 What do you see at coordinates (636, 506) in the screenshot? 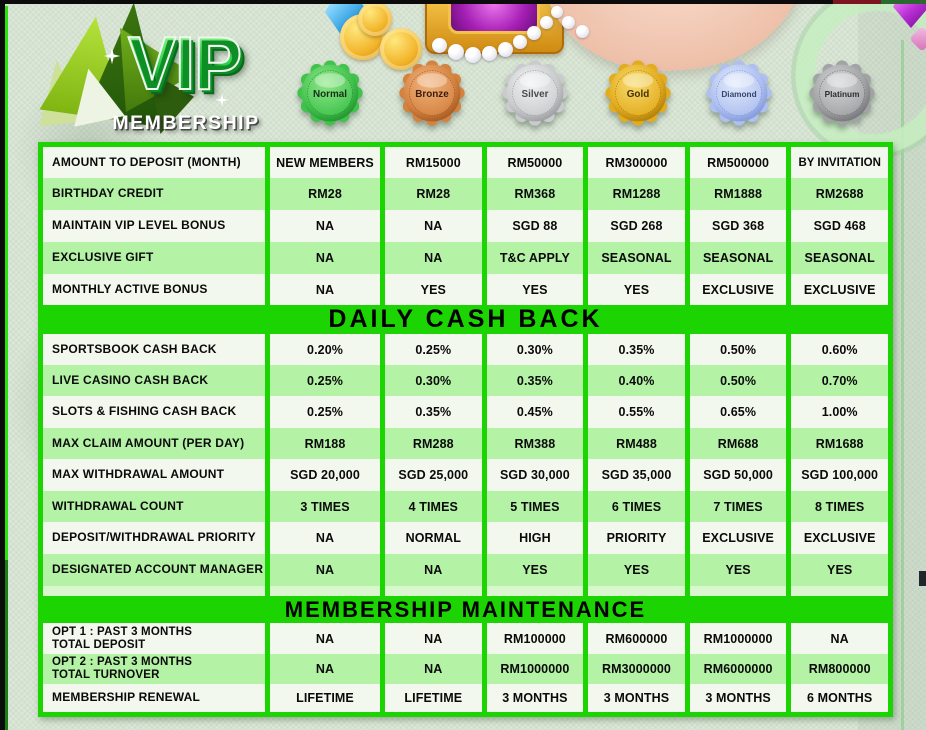
I see `cell-value: 6 TIMES` at bounding box center [636, 506].